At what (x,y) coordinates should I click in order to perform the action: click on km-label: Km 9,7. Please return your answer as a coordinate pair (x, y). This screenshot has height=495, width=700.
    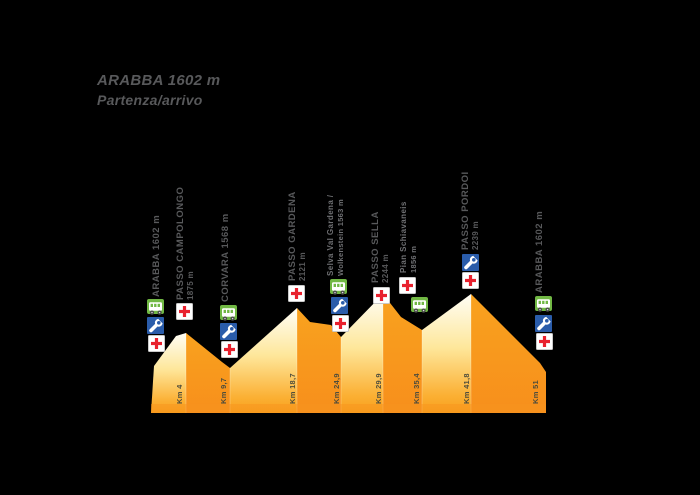
    Looking at the image, I should click on (223, 390).